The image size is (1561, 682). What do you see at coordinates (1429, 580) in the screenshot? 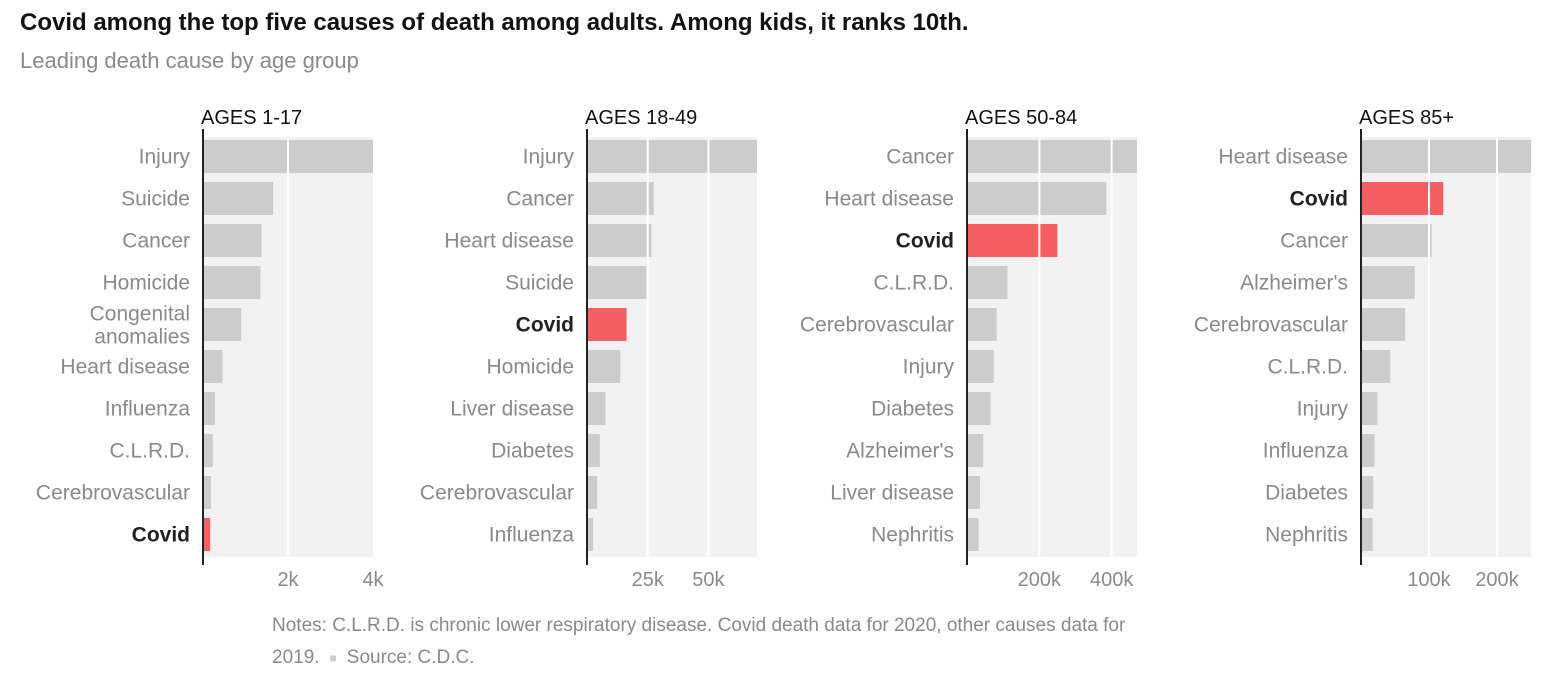
I see `tick-label: 100k` at bounding box center [1429, 580].